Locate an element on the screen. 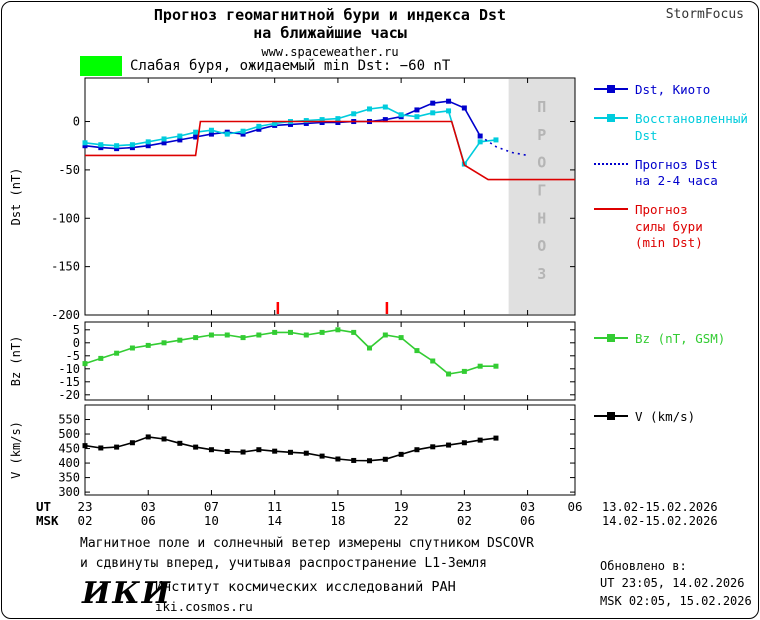 The image size is (760, 620). institute-name: Институт космических исследований РАН is located at coordinates (305, 587).